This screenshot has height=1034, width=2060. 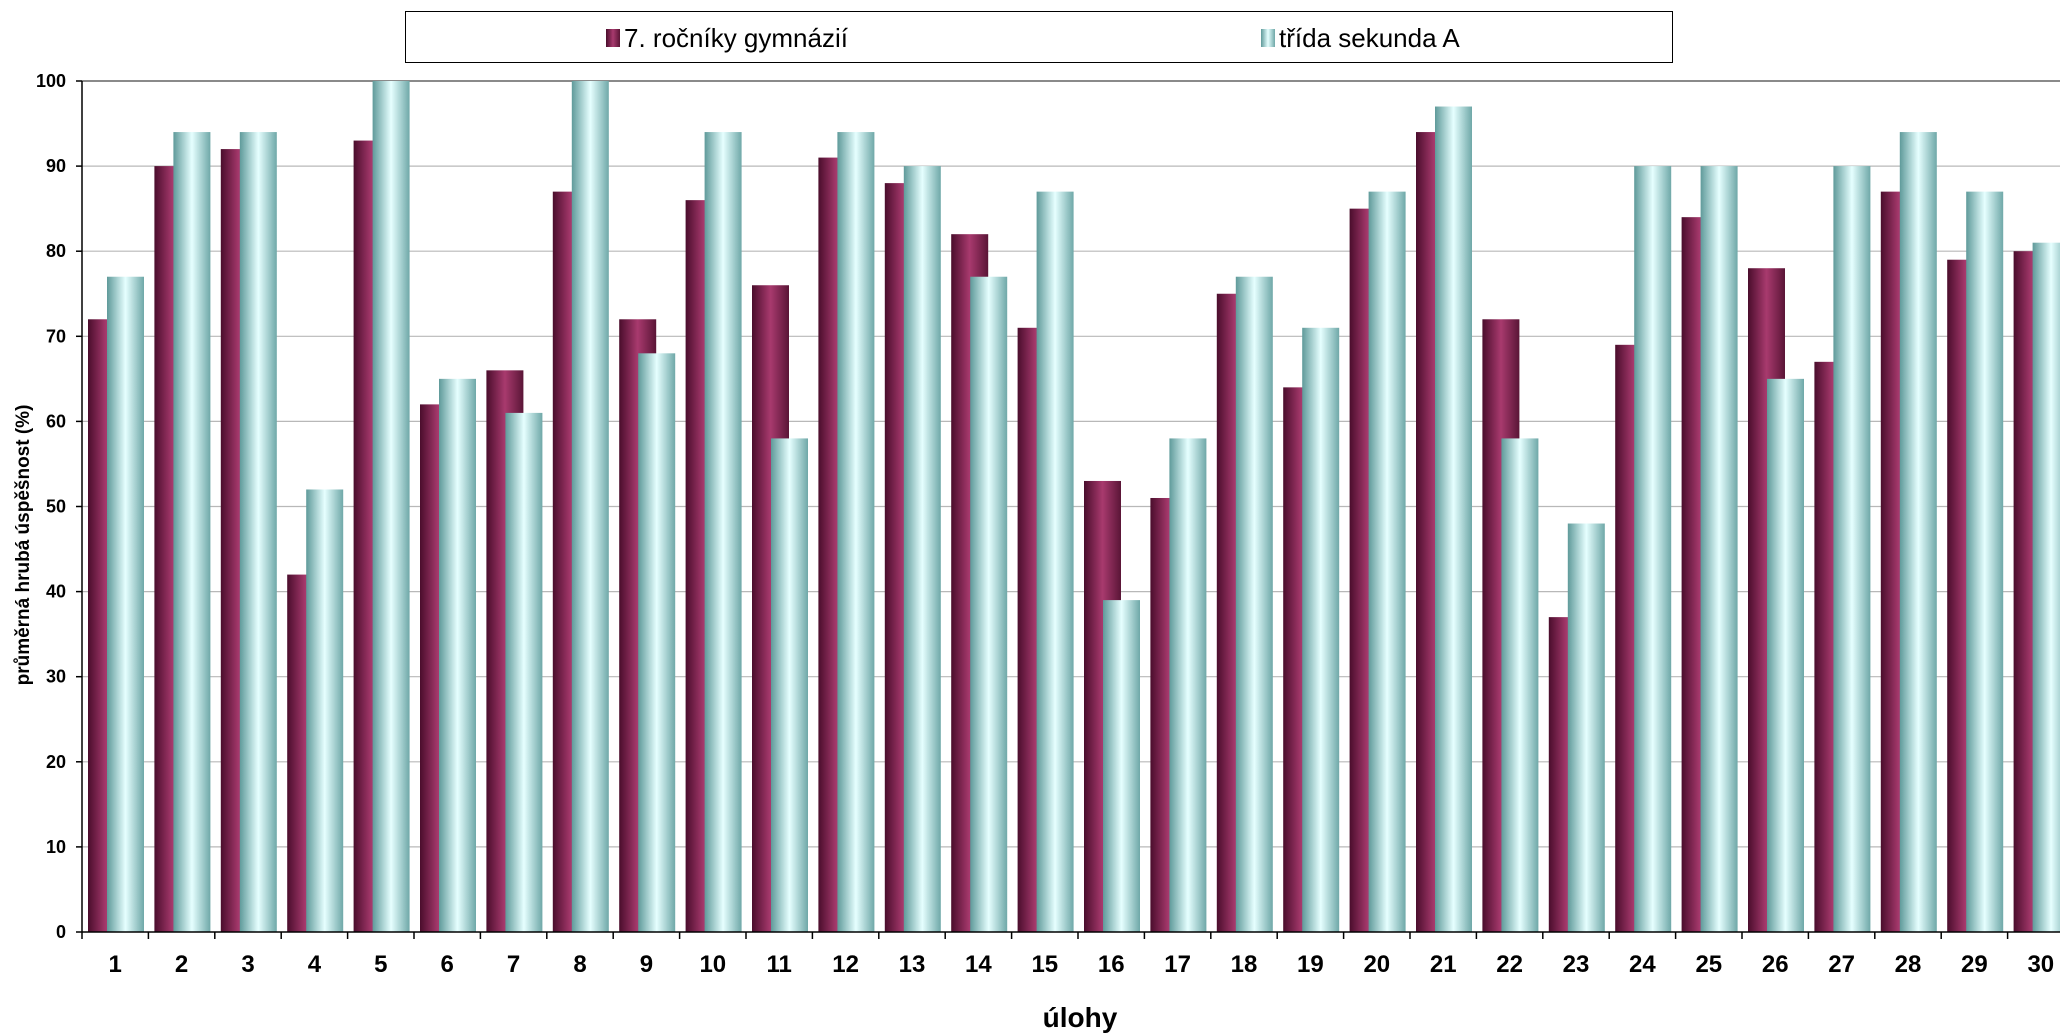 I want to click on y-tick-label: 70, so click(x=56, y=336).